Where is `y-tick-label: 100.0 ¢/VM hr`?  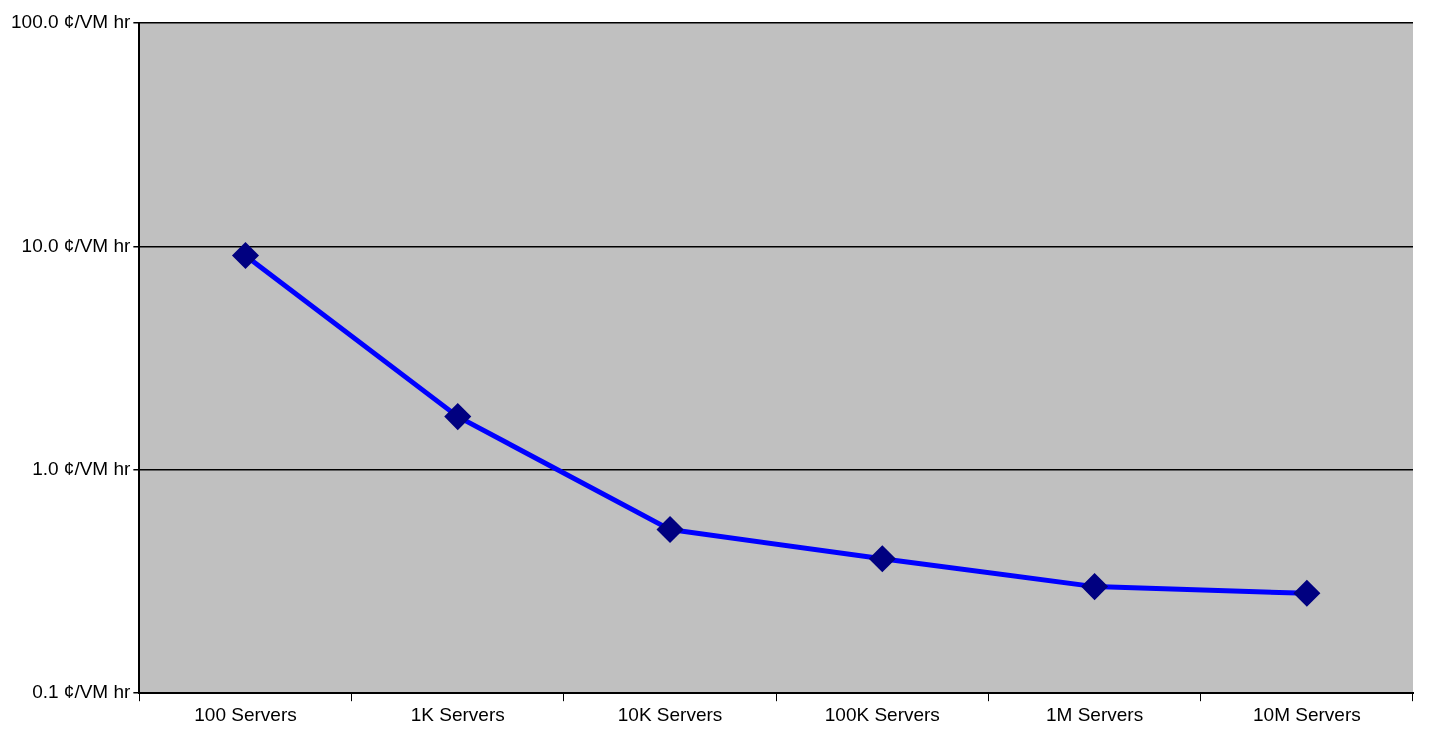
y-tick-label: 100.0 ¢/VM hr is located at coordinates (71, 22).